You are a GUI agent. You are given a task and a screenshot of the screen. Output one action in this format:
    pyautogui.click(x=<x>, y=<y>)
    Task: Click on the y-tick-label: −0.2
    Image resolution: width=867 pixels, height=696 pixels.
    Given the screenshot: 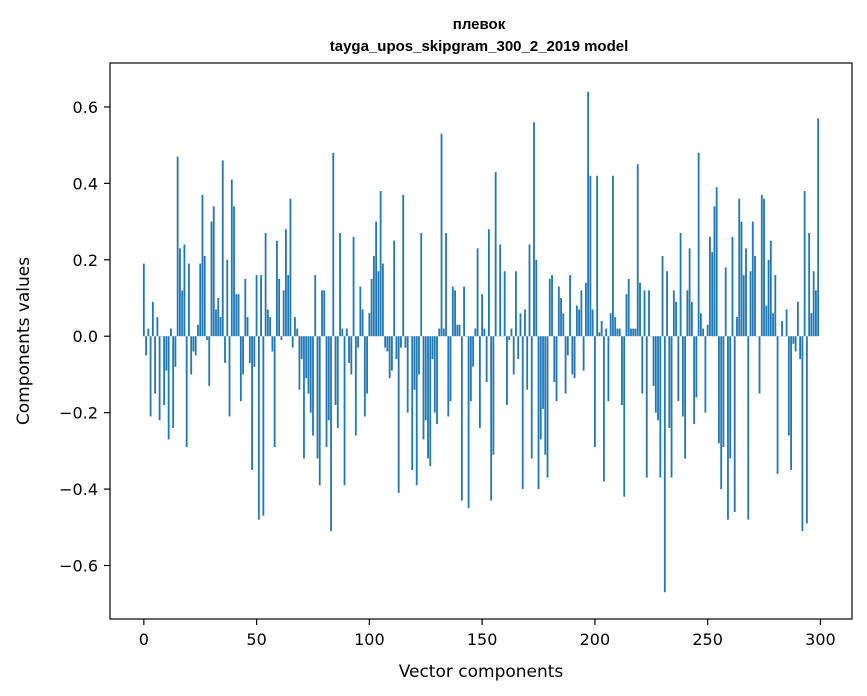 What is the action you would take?
    pyautogui.click(x=78, y=413)
    